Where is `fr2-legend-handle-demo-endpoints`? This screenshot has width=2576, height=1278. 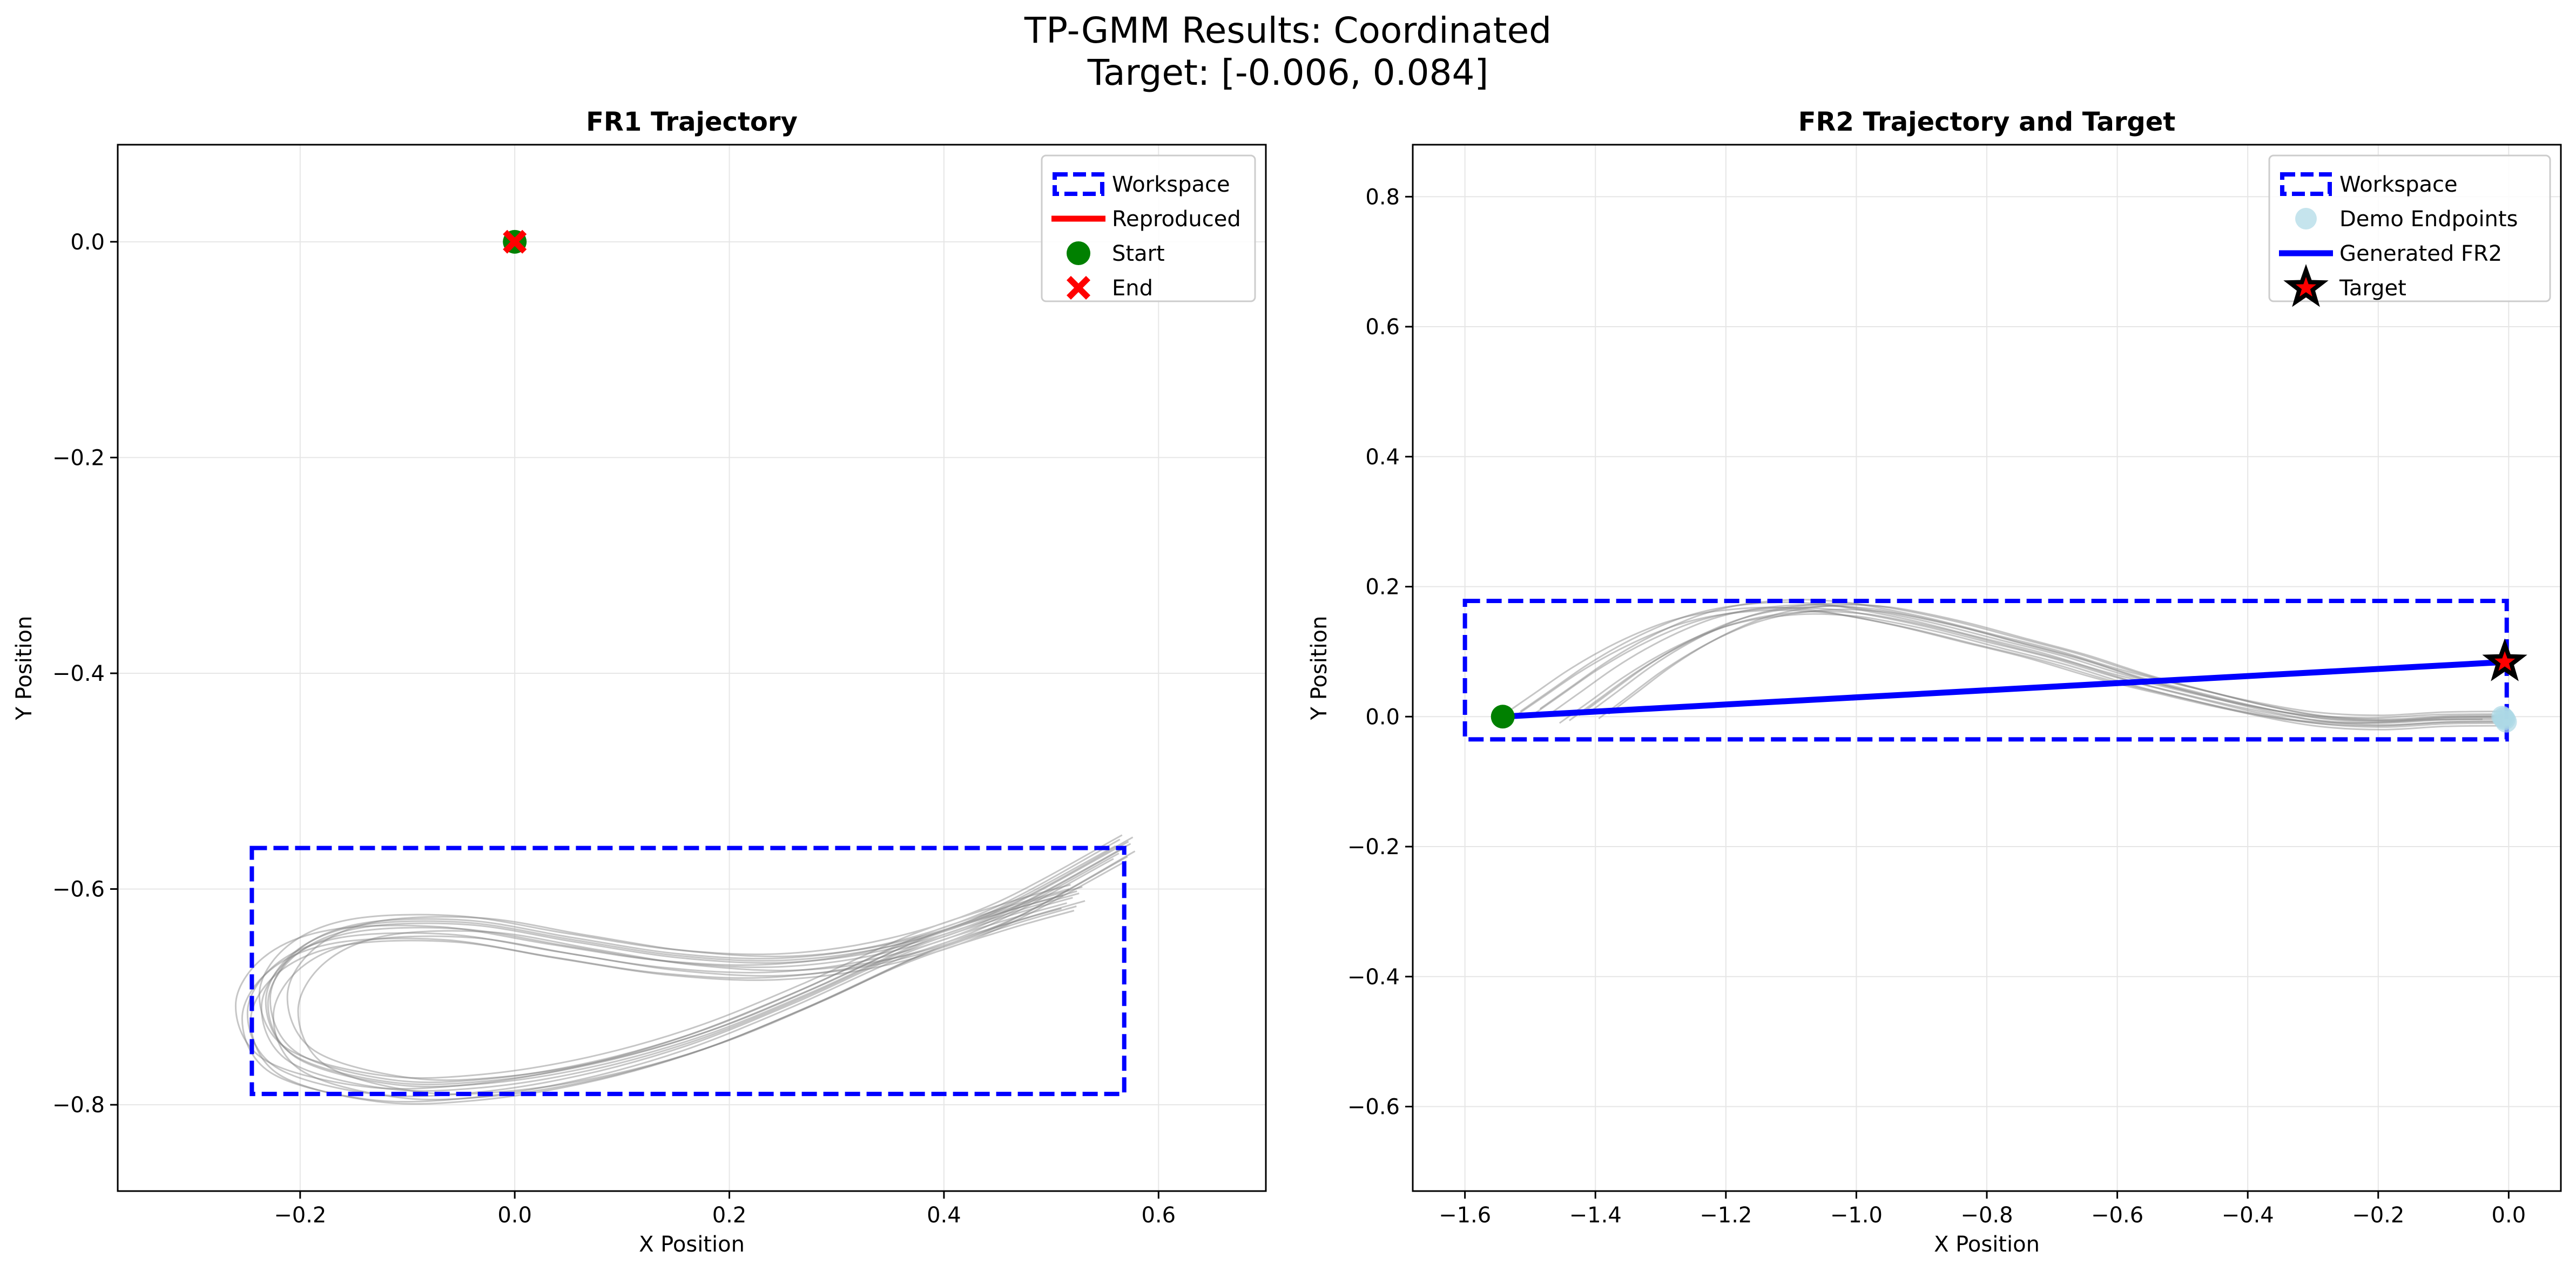
fr2-legend-handle-demo-endpoints is located at coordinates (2306, 218).